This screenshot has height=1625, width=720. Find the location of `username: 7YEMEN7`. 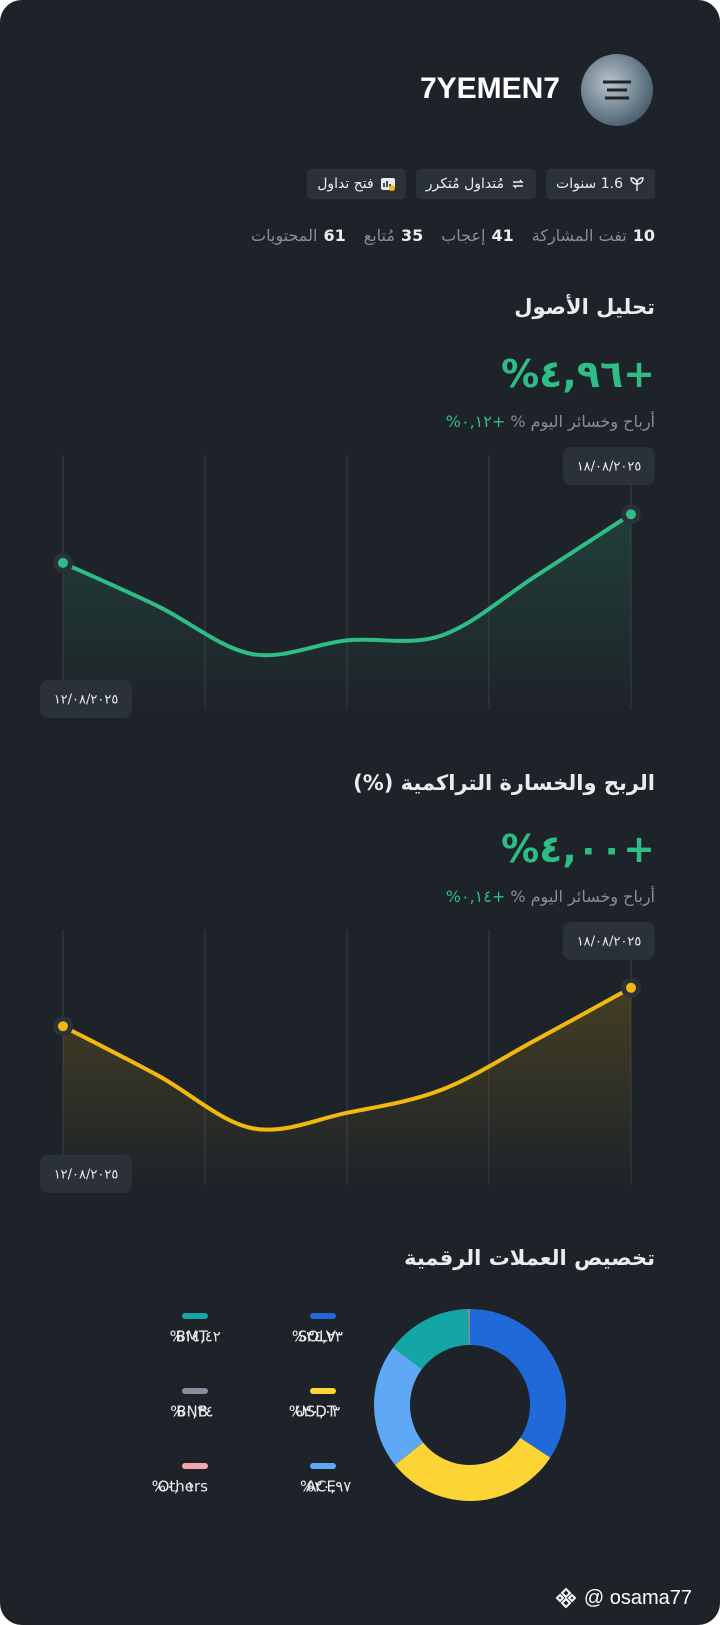

username: 7YEMEN7 is located at coordinates (489, 88).